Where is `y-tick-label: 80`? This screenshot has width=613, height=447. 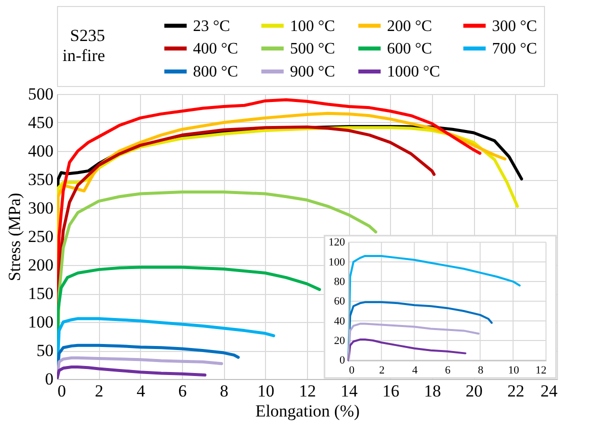 y-tick-label: 80 is located at coordinates (340, 282).